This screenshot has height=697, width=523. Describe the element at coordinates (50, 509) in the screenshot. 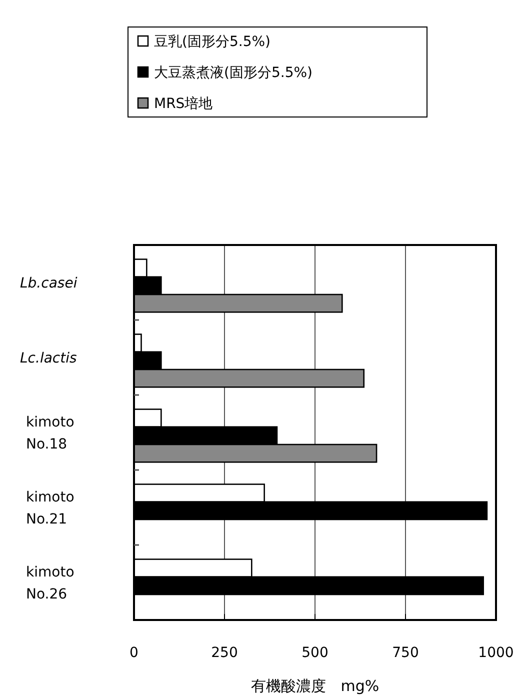

I see `y-tick-label: kimoto No.21` at that location.